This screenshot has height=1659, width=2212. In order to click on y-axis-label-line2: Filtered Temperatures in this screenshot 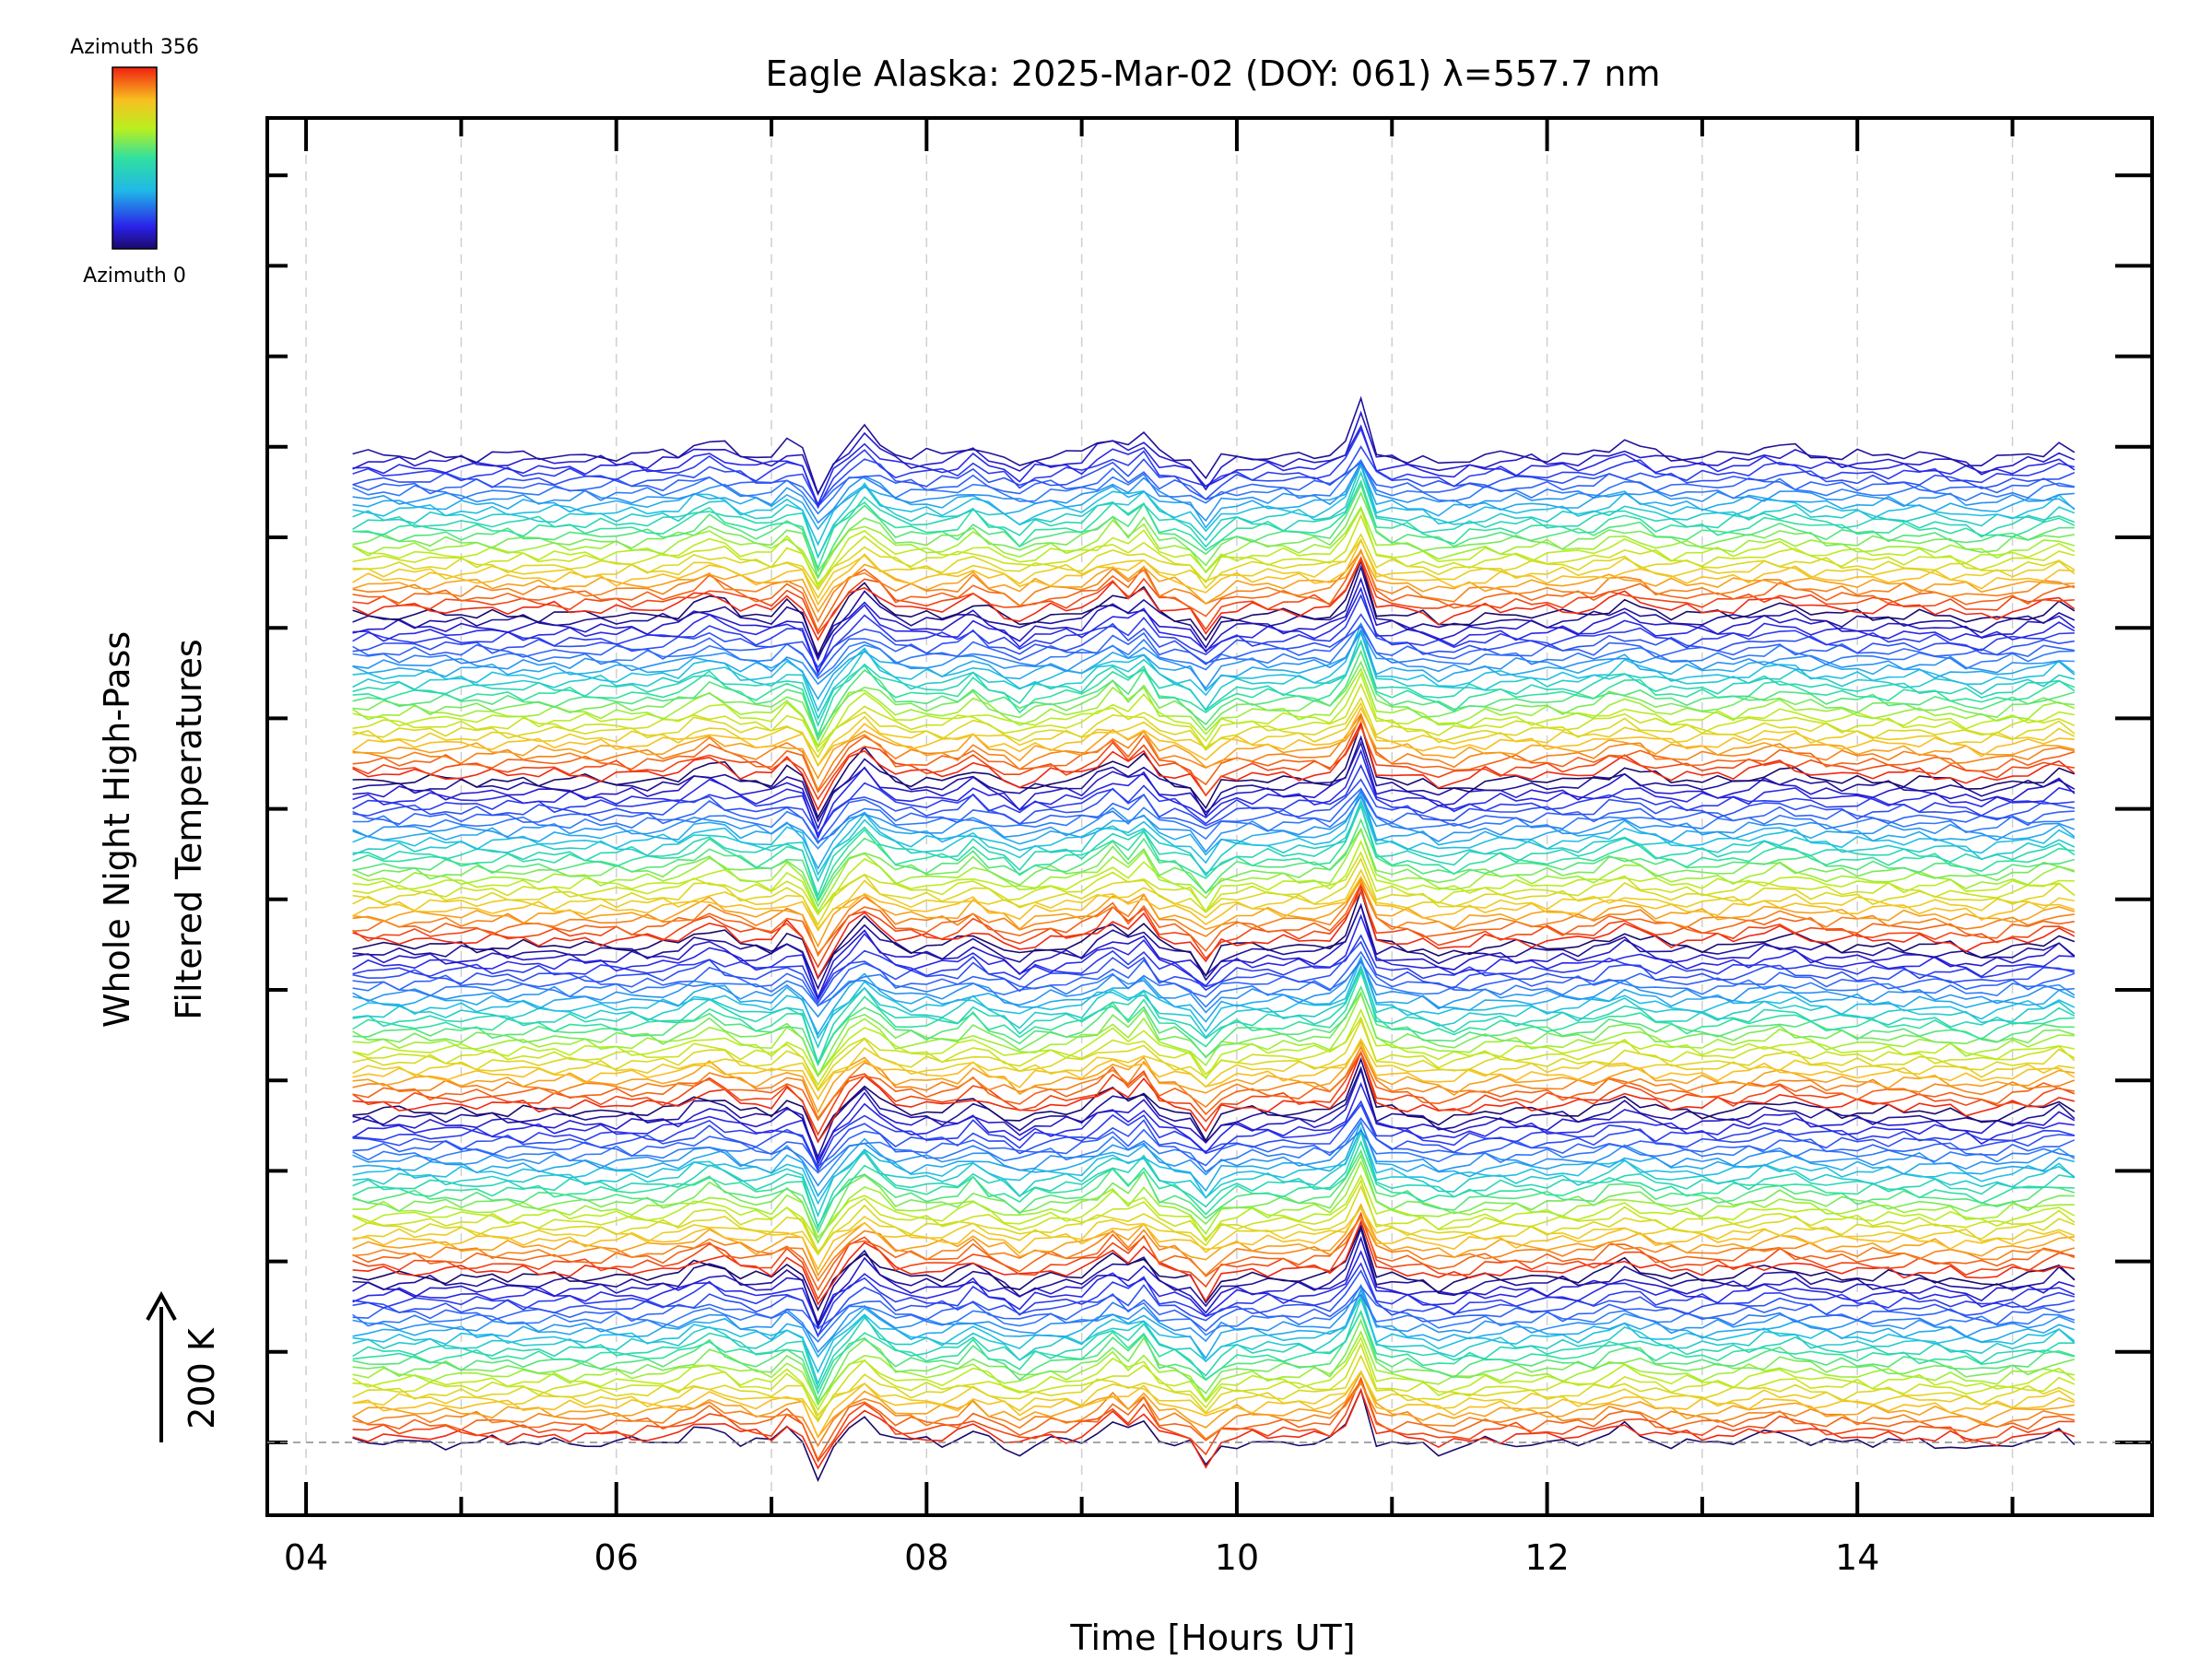, I will do `click(189, 829)`.